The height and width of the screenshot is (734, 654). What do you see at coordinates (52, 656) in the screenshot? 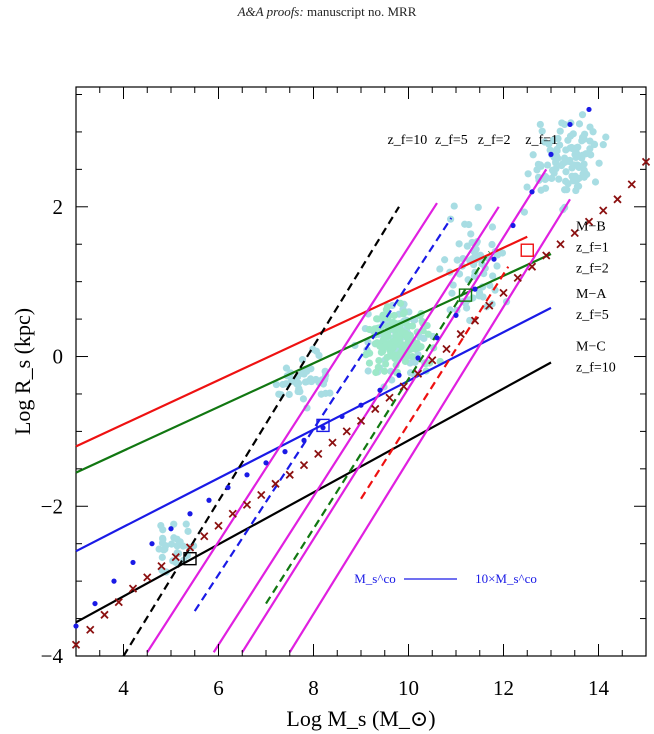
I see `y-tick-label: −4` at bounding box center [52, 656].